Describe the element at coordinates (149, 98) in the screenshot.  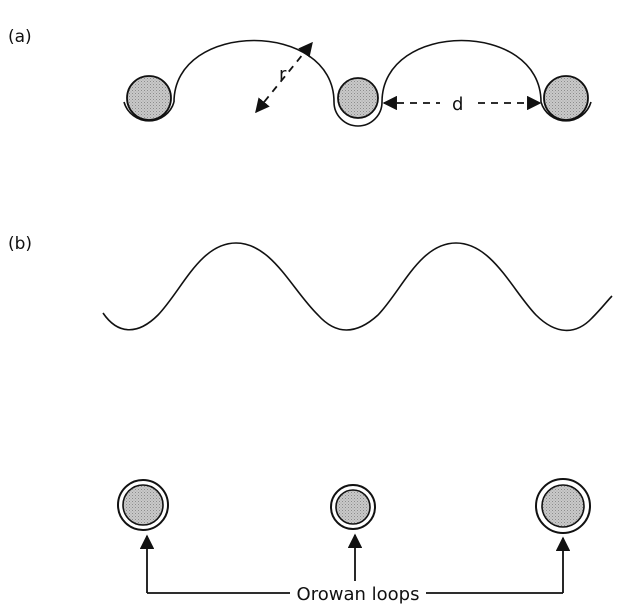
I see `particle-a1` at that location.